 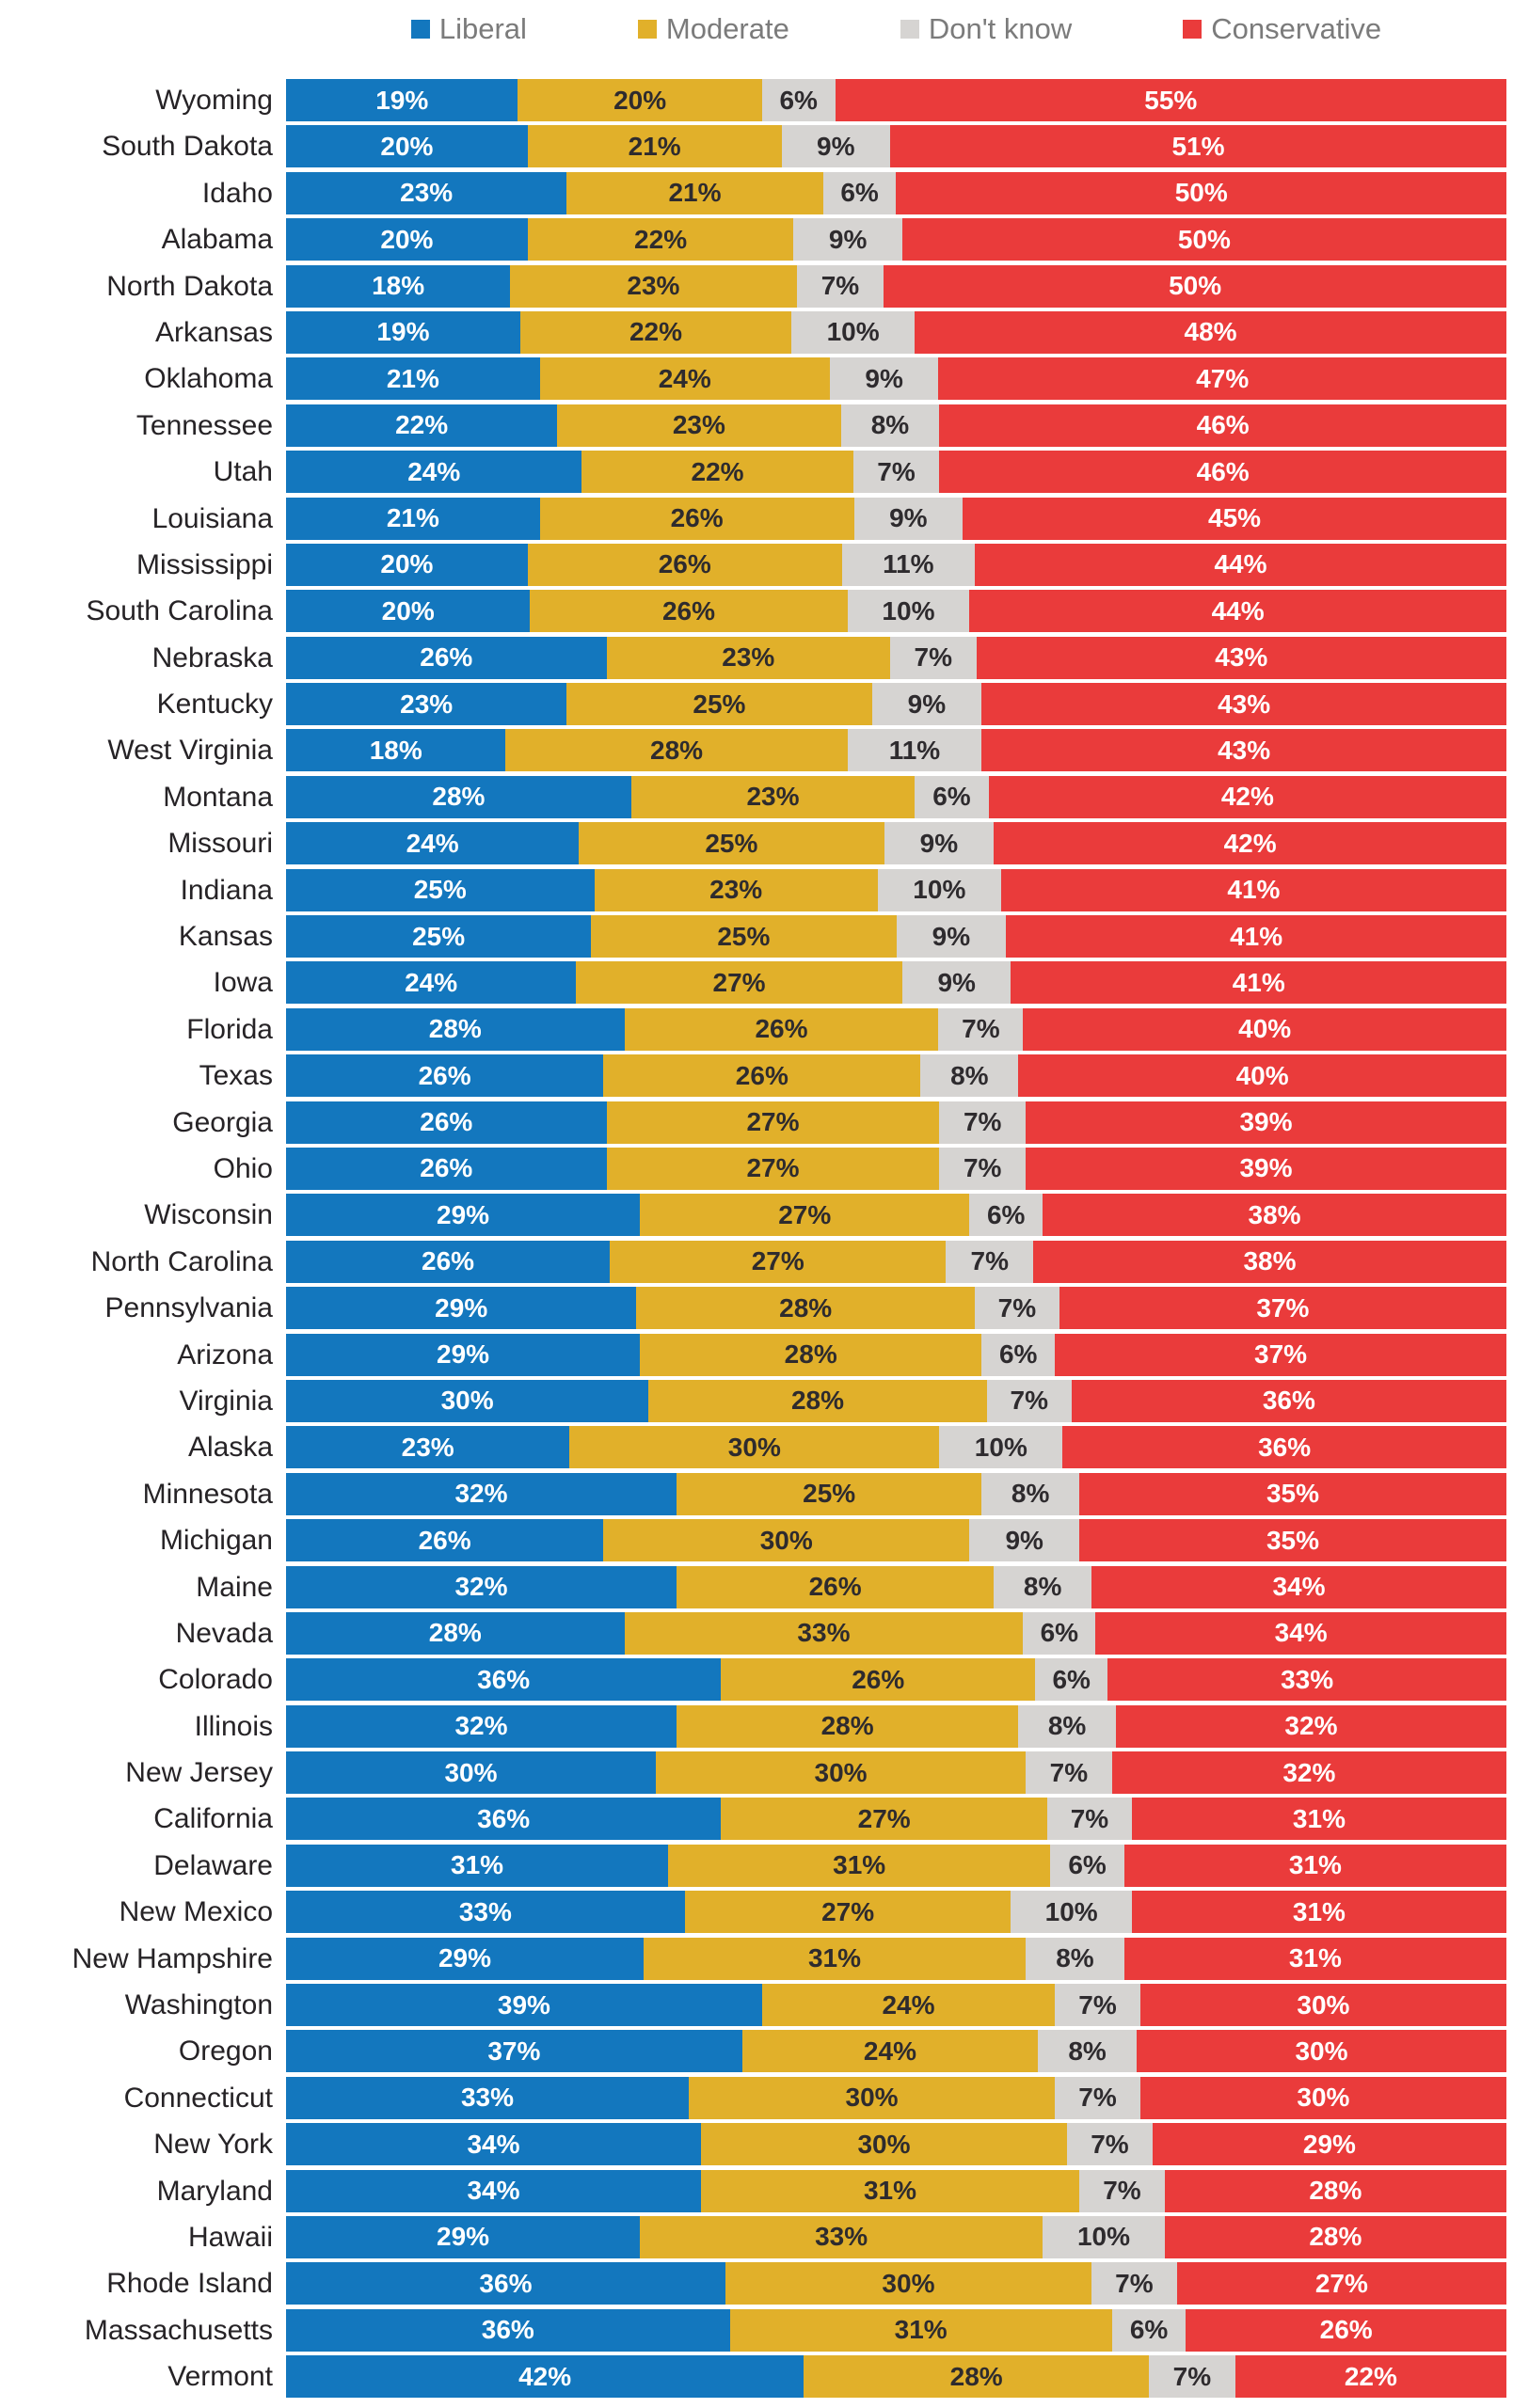 I want to click on segment-conservative: 37%, so click(x=1282, y=1309).